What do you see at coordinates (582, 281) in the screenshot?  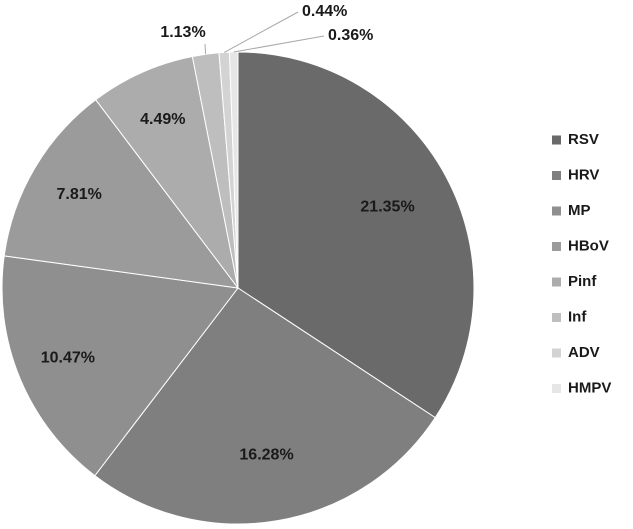 I see `legend-label-pinf: Pinf` at bounding box center [582, 281].